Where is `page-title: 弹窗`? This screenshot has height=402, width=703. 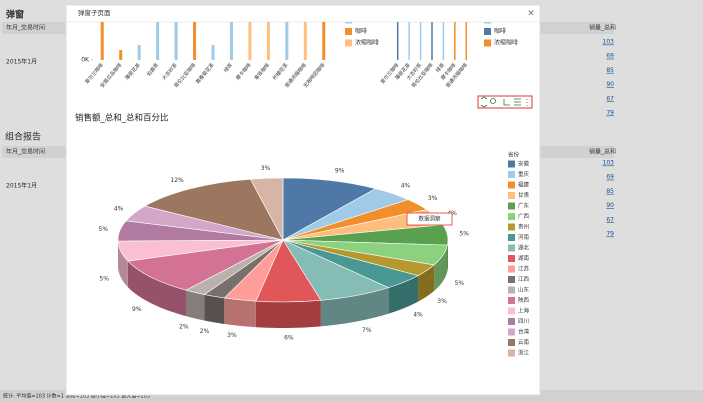 page-title: 弹窗 is located at coordinates (15, 15).